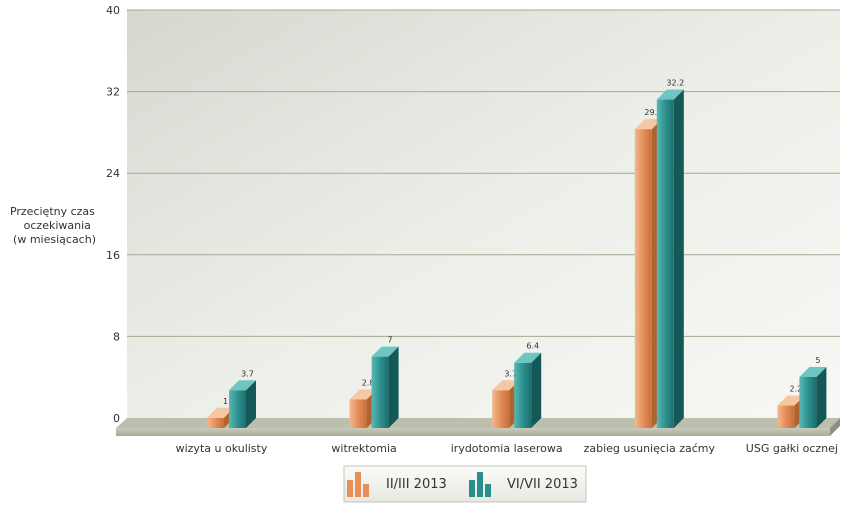 The width and height of the screenshot is (860, 519). Describe the element at coordinates (390, 340) in the screenshot. I see `data-label: 7` at that location.